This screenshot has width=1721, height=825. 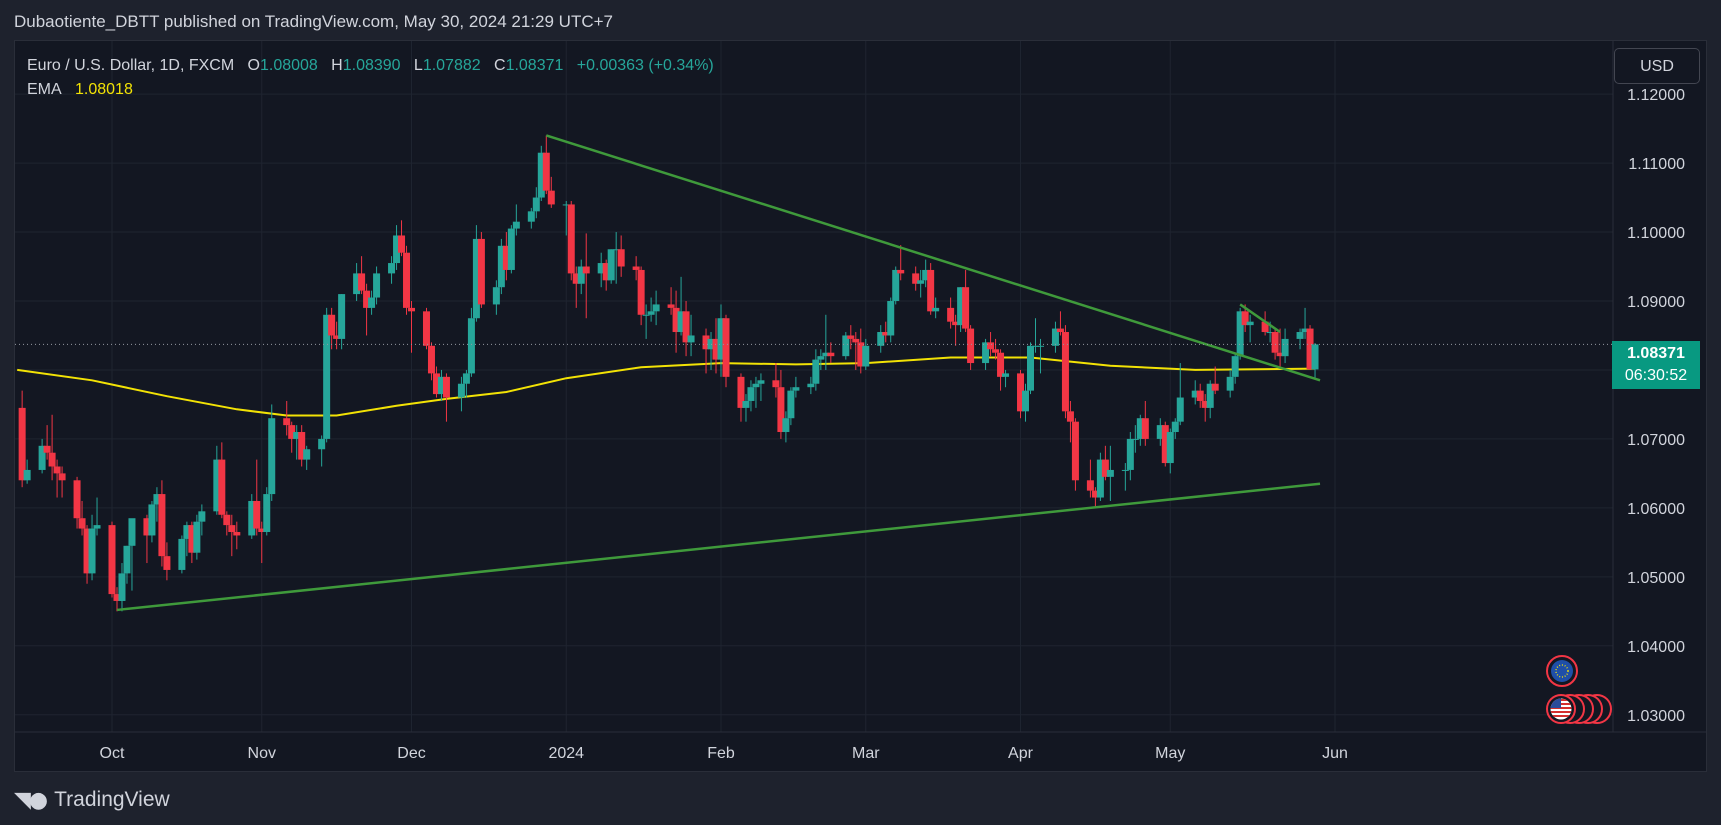 I want to click on y-tick-label: 1.04000, so click(x=1656, y=647).